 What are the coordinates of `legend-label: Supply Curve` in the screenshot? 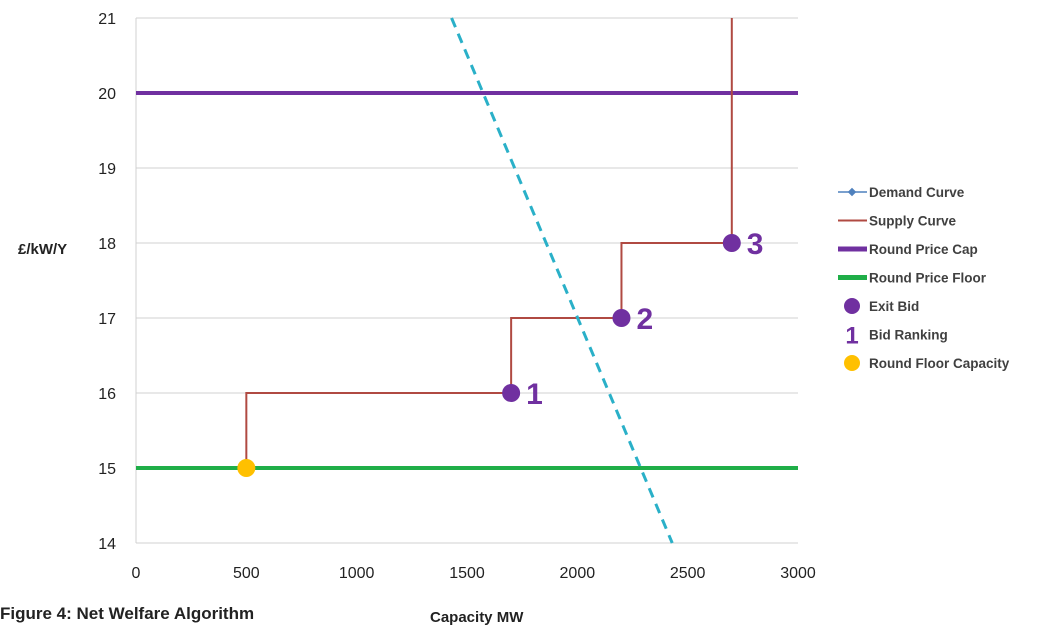 It's located at (913, 221).